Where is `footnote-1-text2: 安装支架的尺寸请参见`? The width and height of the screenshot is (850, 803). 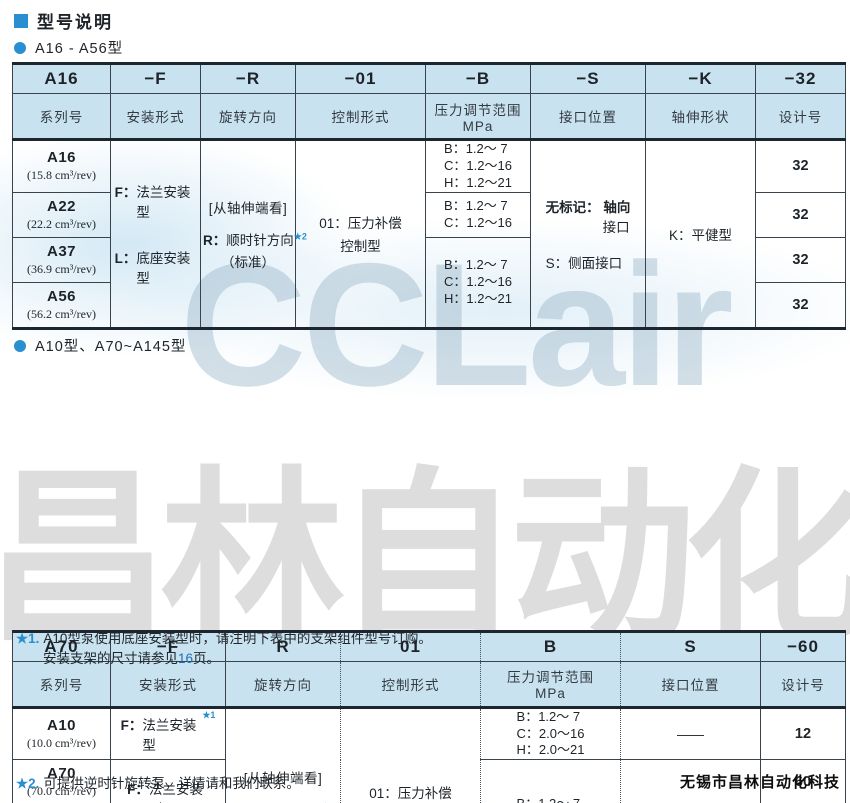 footnote-1-text2: 安装支架的尺寸请参见 is located at coordinates (110, 658).